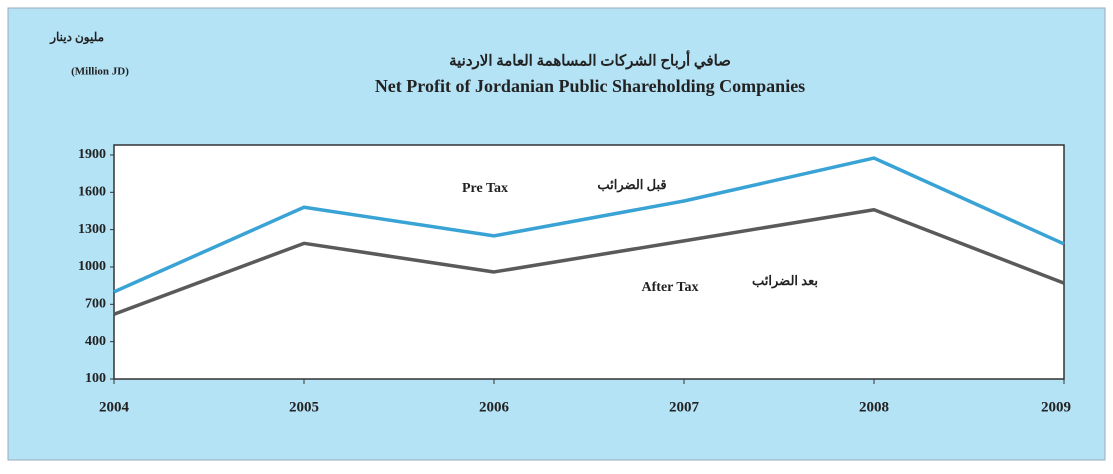 The image size is (1113, 474). Describe the element at coordinates (785, 281) in the screenshot. I see `series-label-arabic: بعد الضرائب` at that location.